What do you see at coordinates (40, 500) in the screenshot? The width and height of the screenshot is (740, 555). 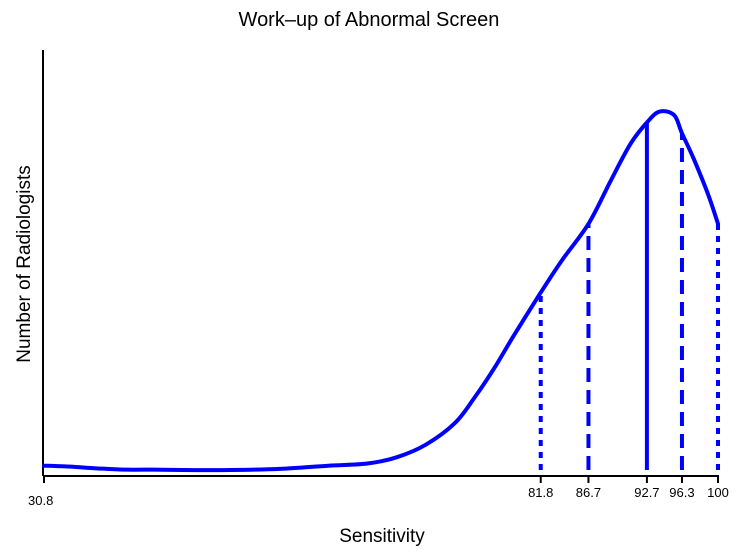 I see `x-tick-label: 30.8` at bounding box center [40, 500].